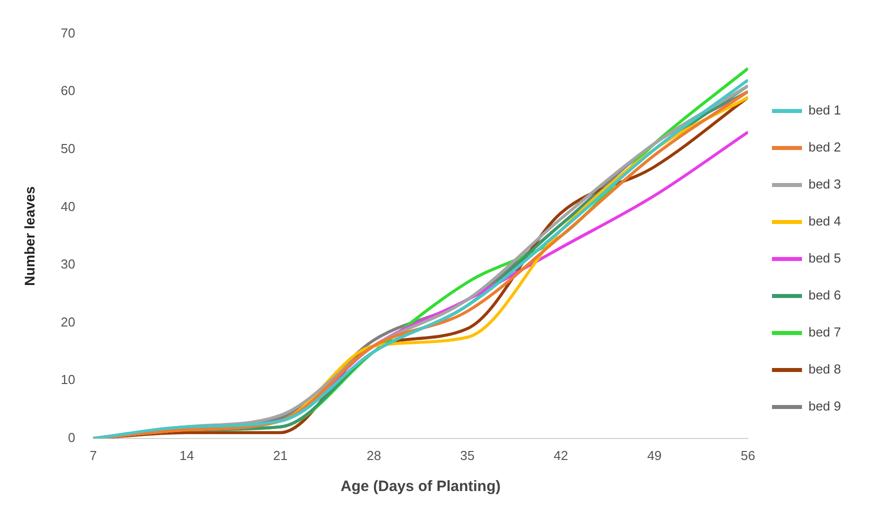 The height and width of the screenshot is (513, 879). I want to click on legend-label: bed 3, so click(825, 184).